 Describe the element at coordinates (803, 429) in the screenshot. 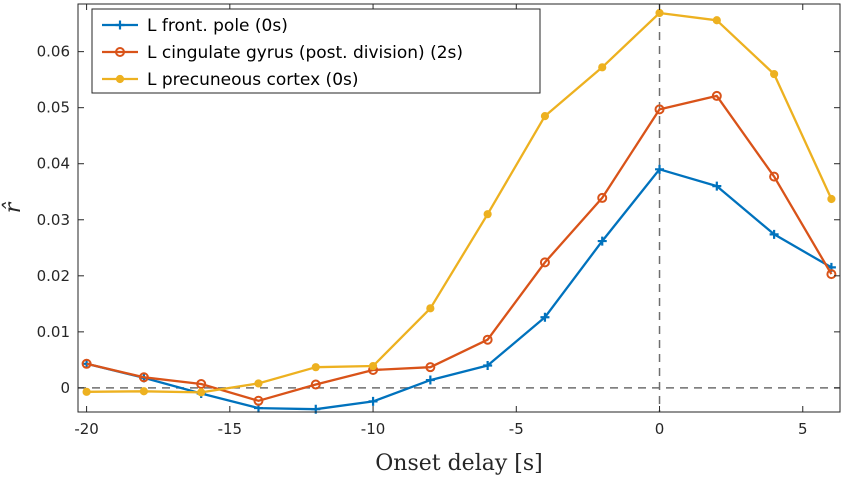

I see `x-tick-label: 5` at that location.